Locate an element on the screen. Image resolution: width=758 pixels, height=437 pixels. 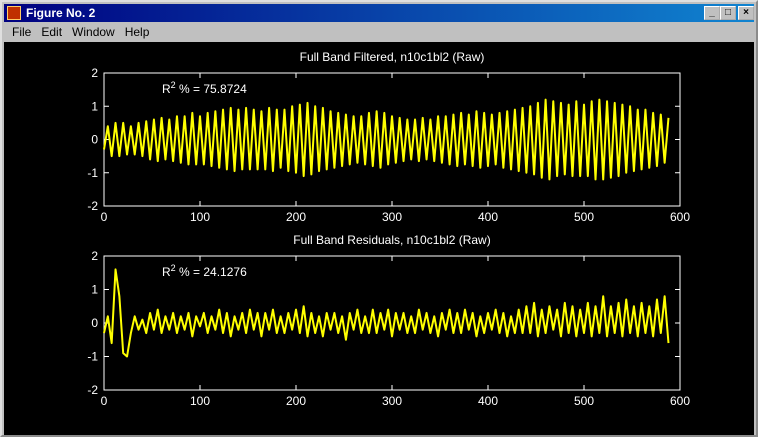
minimize-button: _ is located at coordinates (712, 13).